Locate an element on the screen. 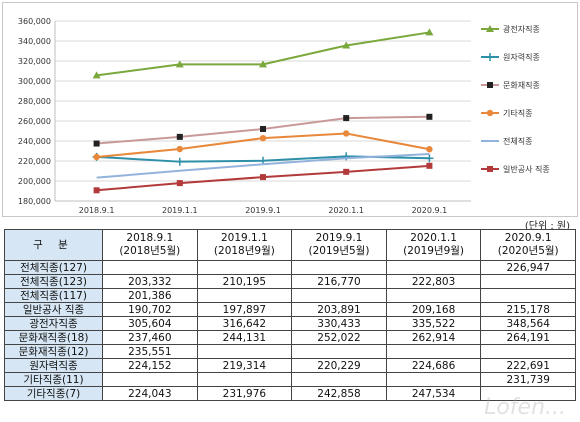  table-cell: 222,803 is located at coordinates (433, 281).